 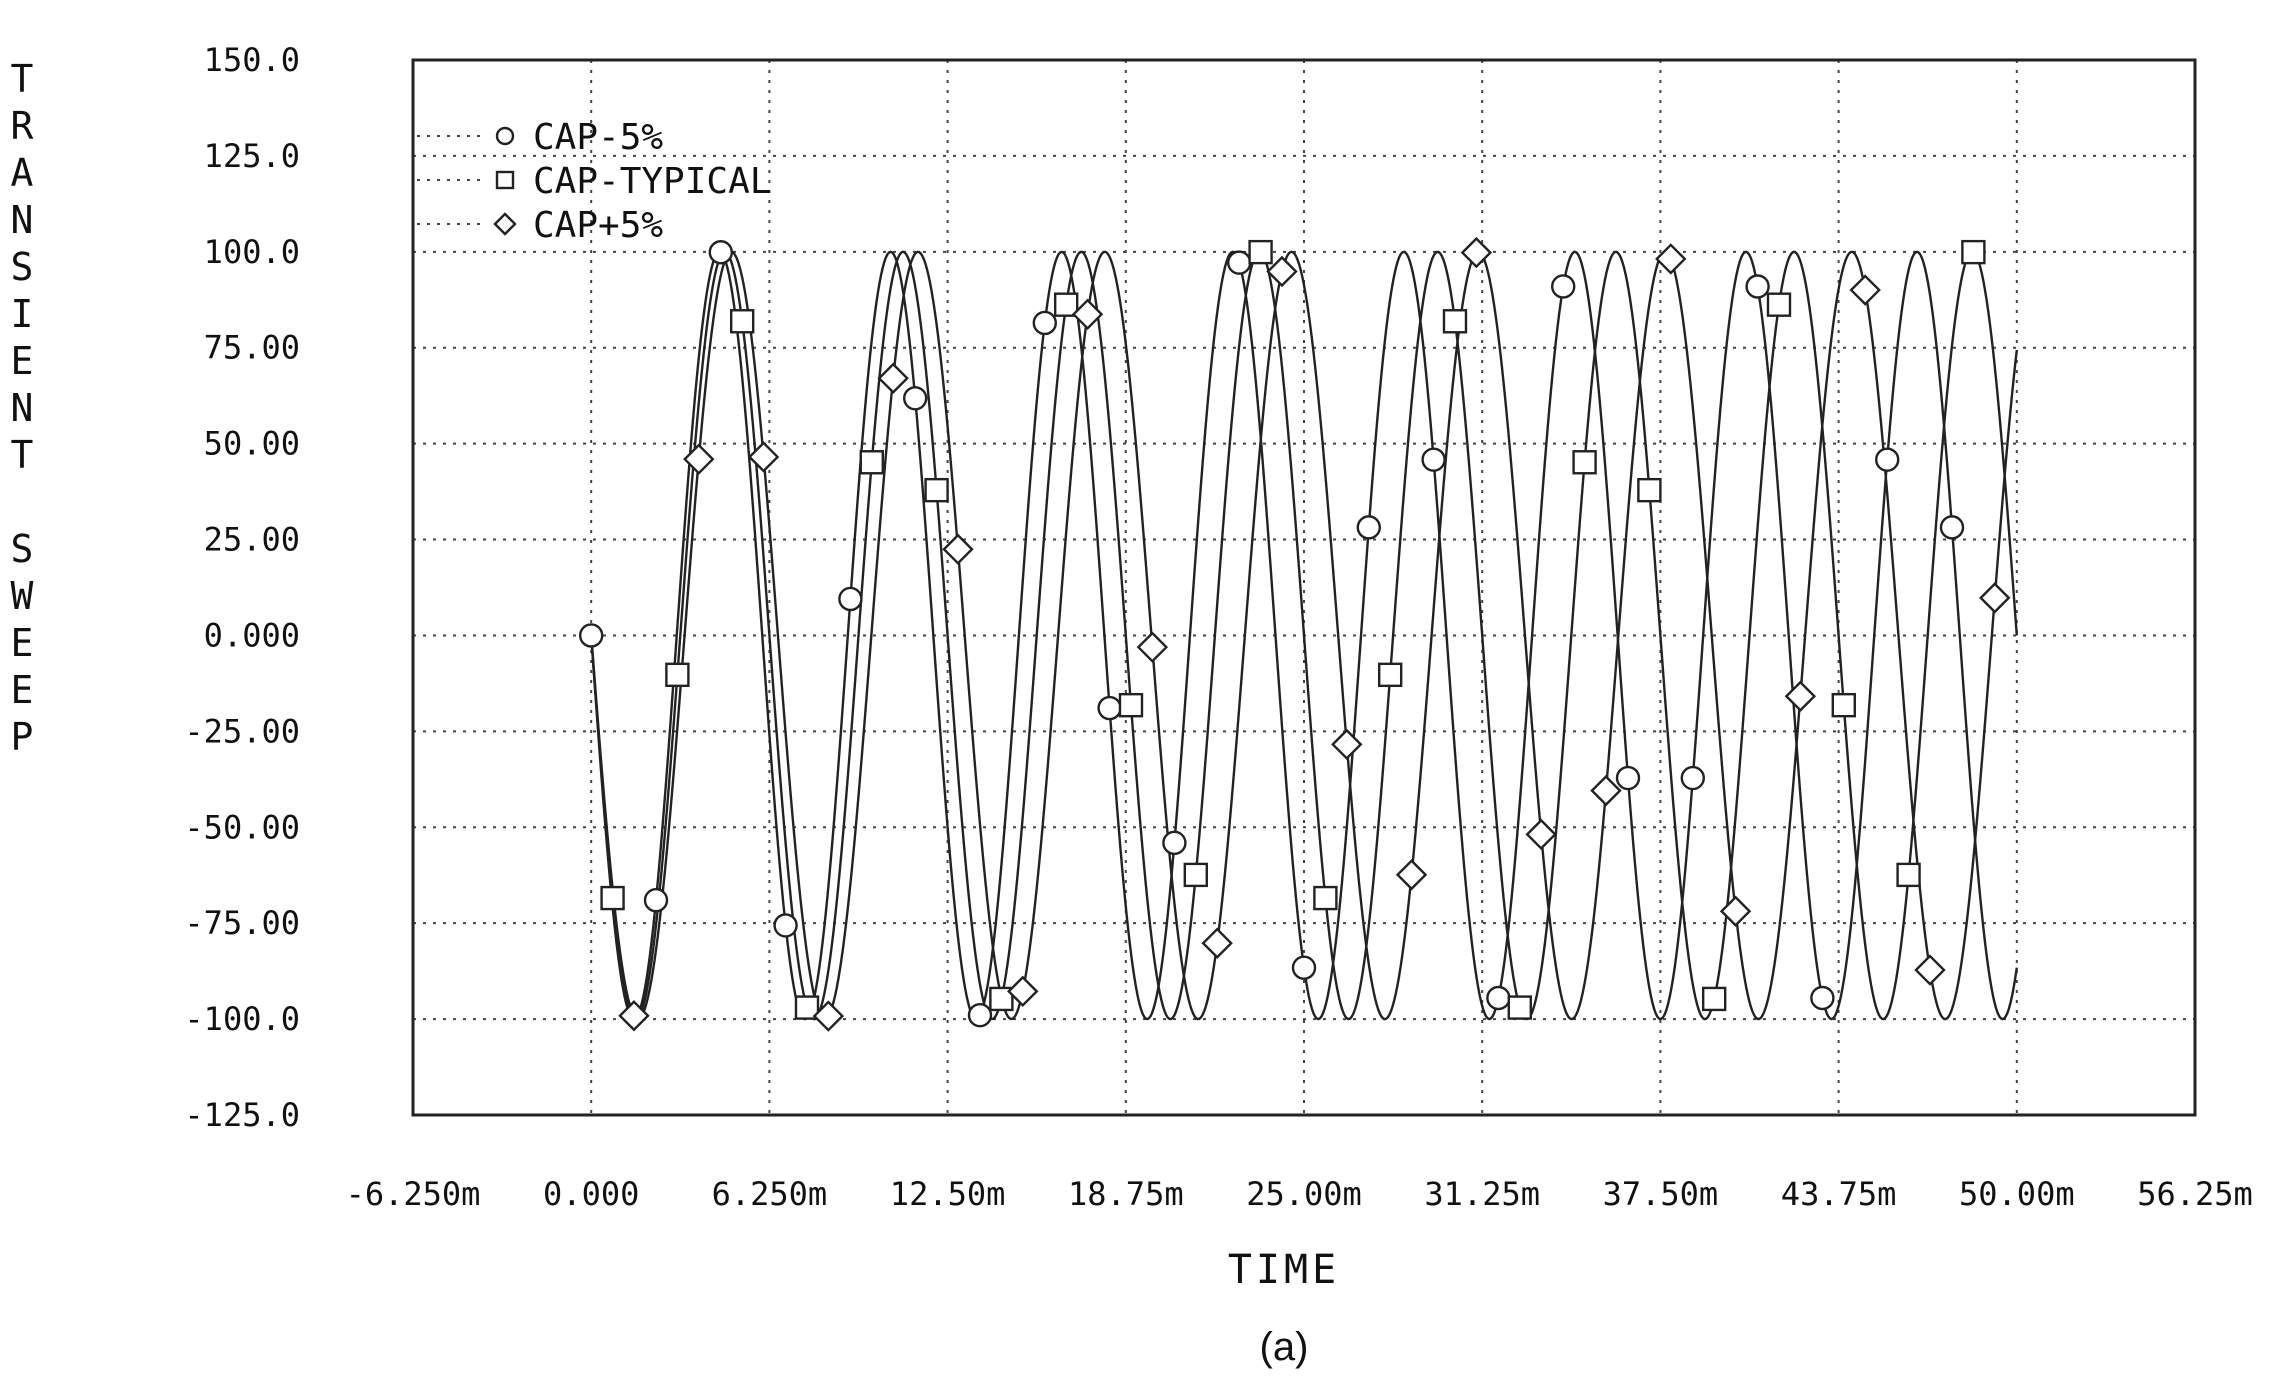 I want to click on figure-caption: (a), so click(x=1284, y=1347).